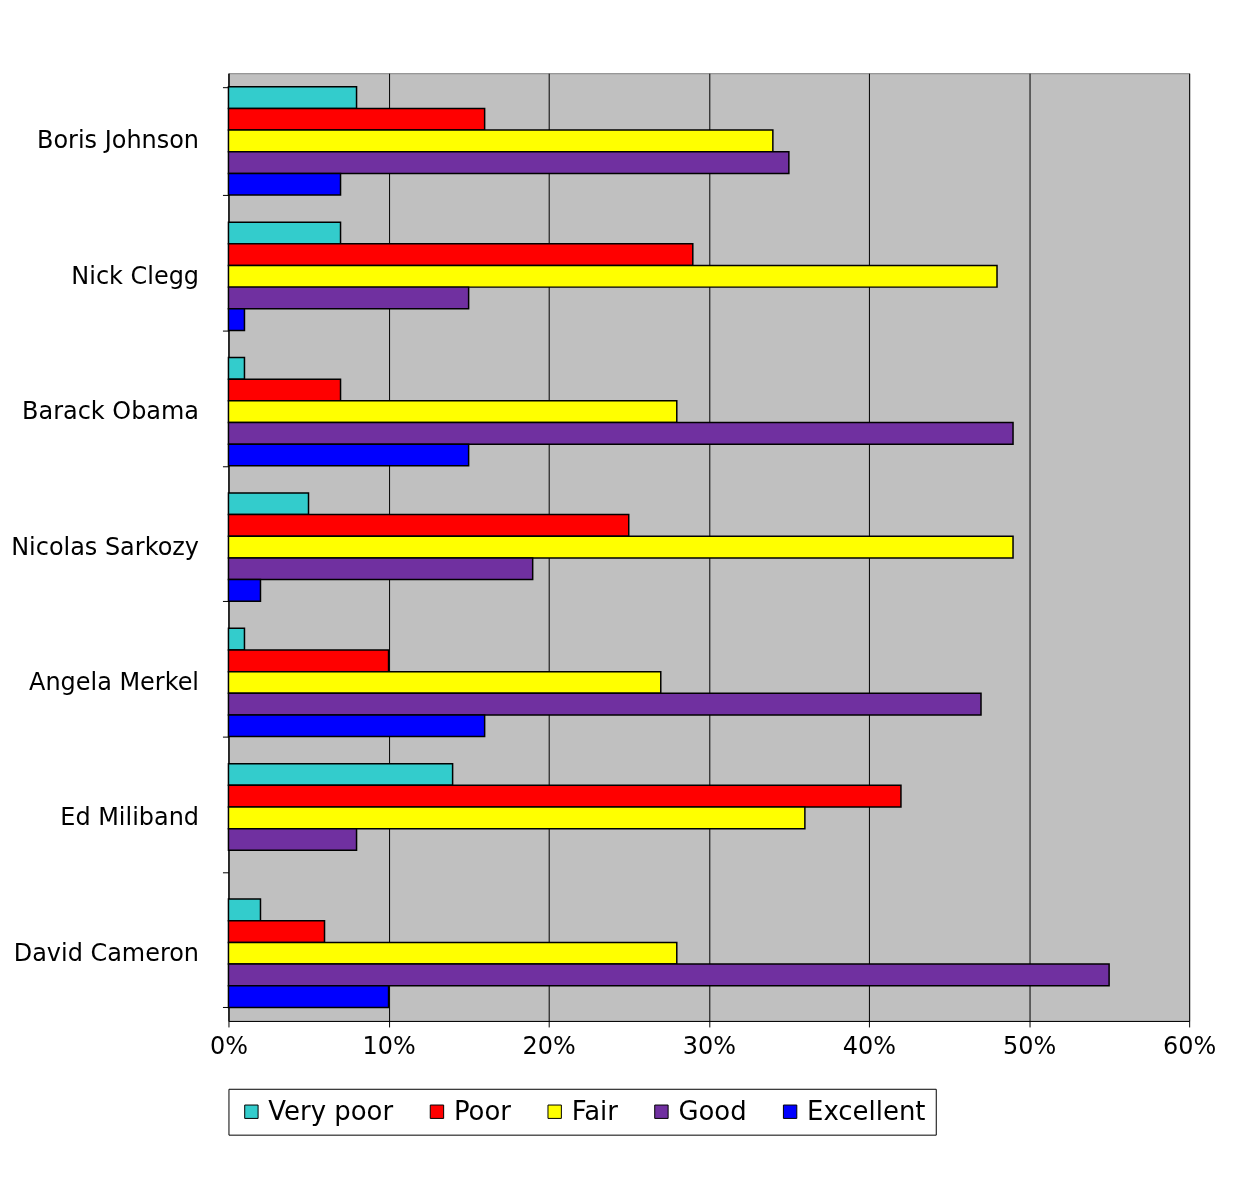  Describe the element at coordinates (595, 1110) in the screenshot. I see `legend-label: Fair` at that location.